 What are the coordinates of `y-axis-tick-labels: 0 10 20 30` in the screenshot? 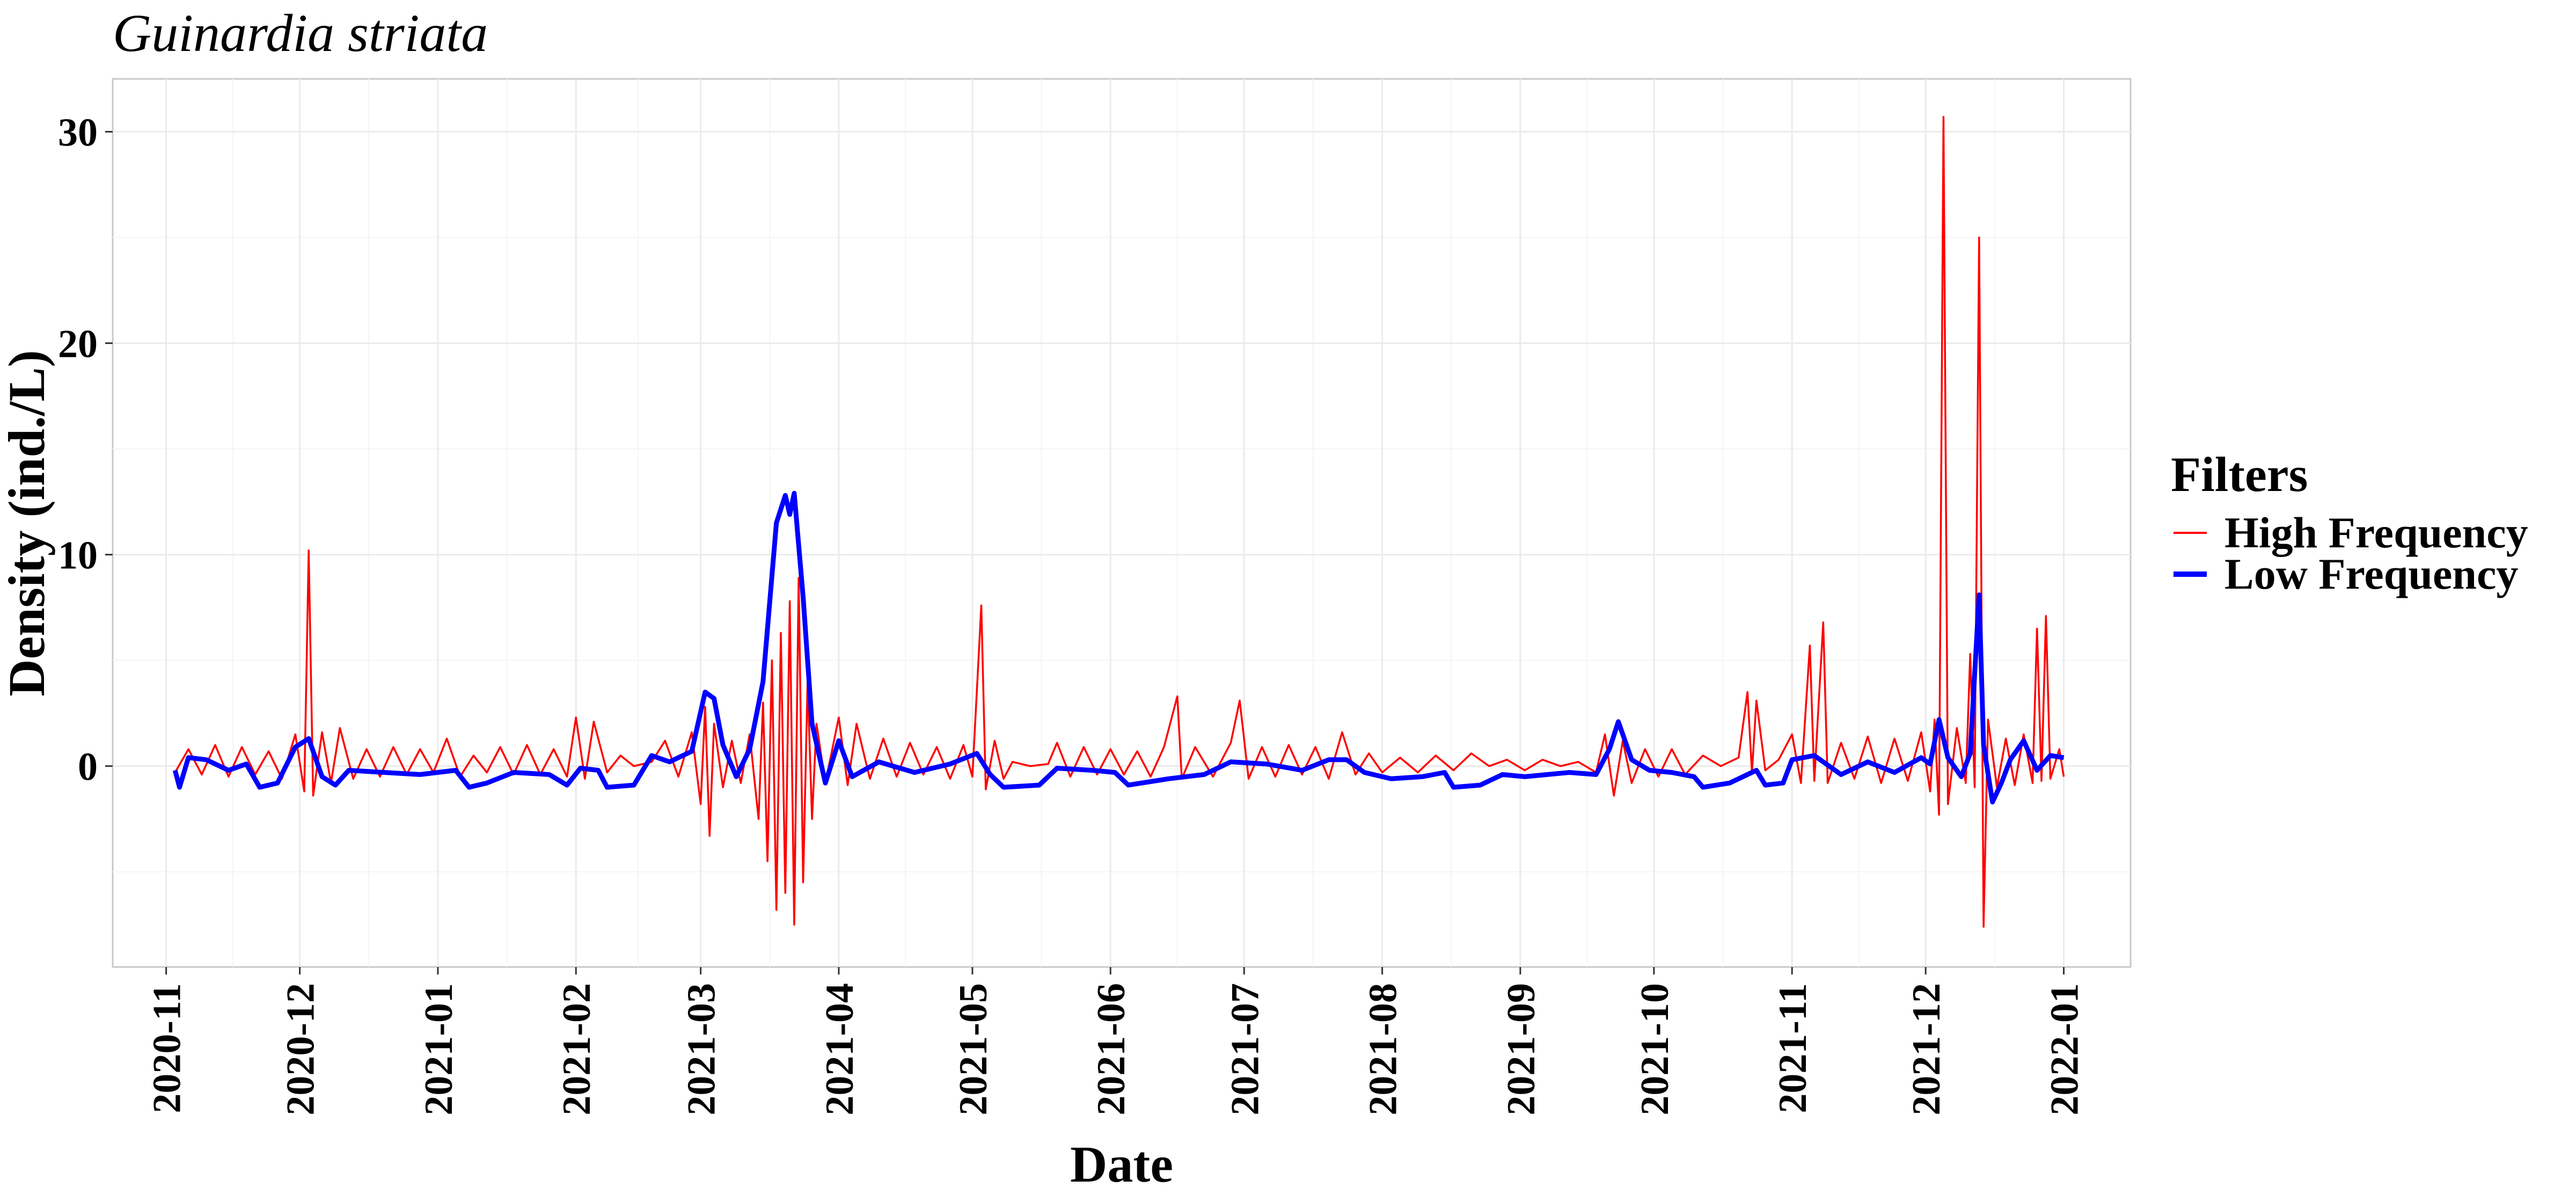 It's located at (78, 450).